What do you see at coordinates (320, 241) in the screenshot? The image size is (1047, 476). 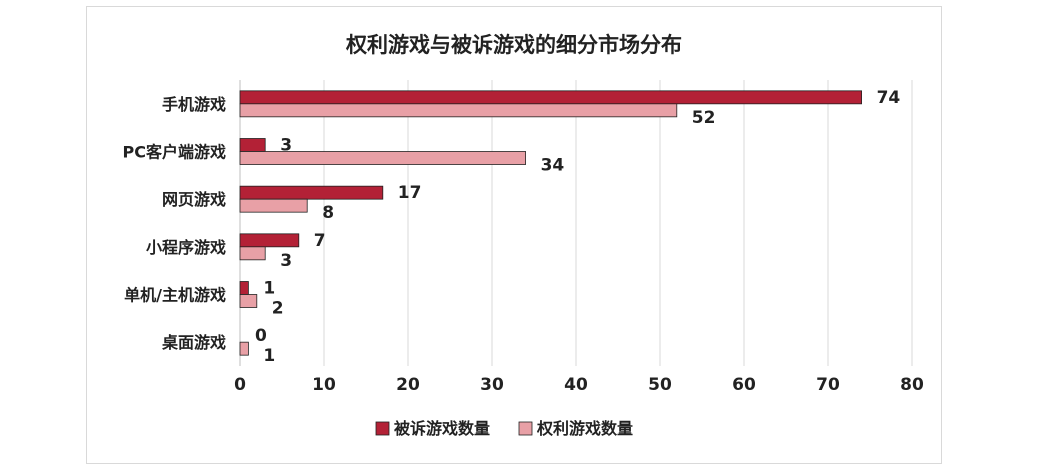 I see `data-label: 7` at bounding box center [320, 241].